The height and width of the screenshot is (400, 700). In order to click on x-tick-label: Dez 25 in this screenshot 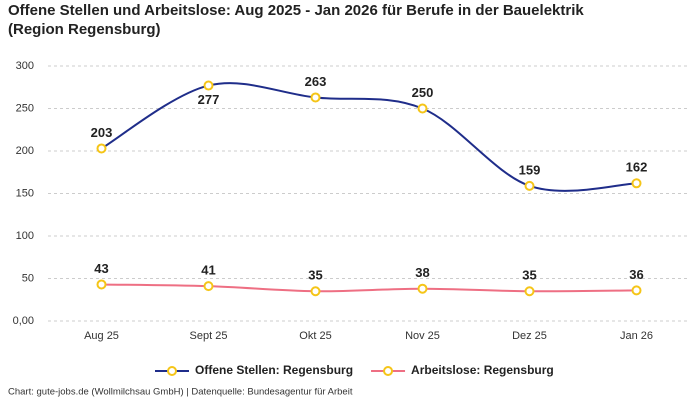, I will do `click(529, 336)`.